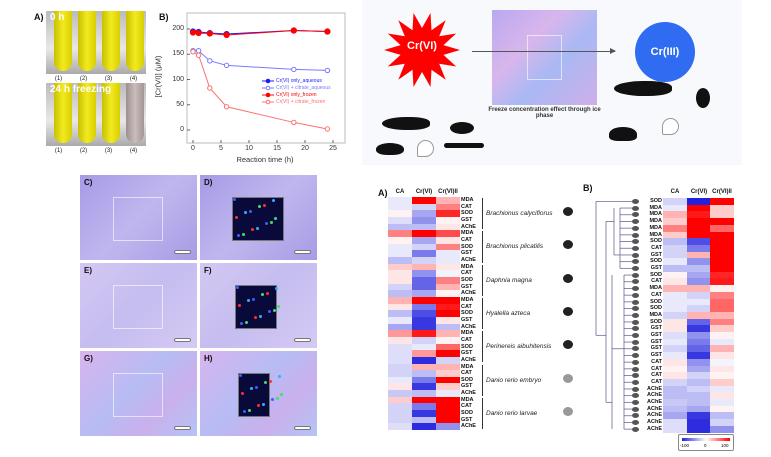  I want to click on species-label: Brachionus plicatilis, so click(515, 247).